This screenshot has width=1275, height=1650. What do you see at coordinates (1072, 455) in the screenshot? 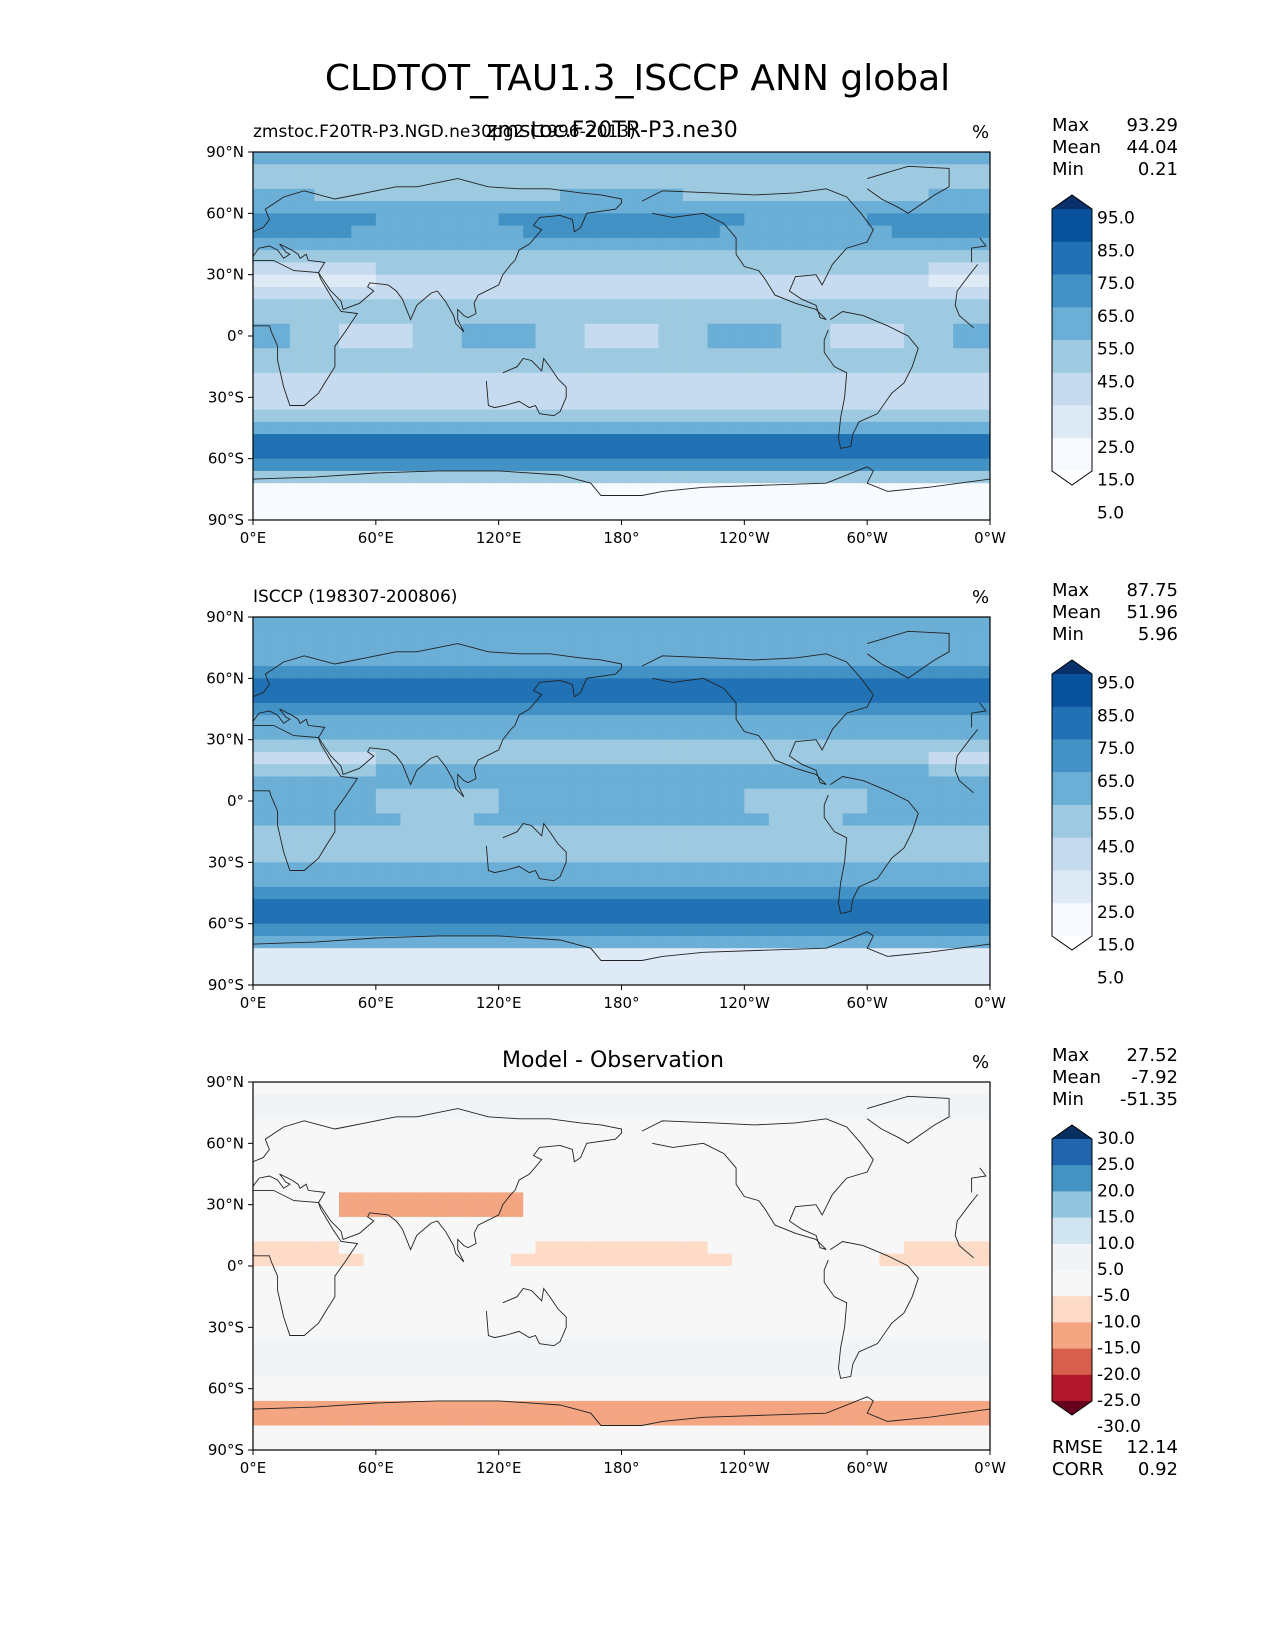
I see `colorbar-segment` at bounding box center [1072, 455].